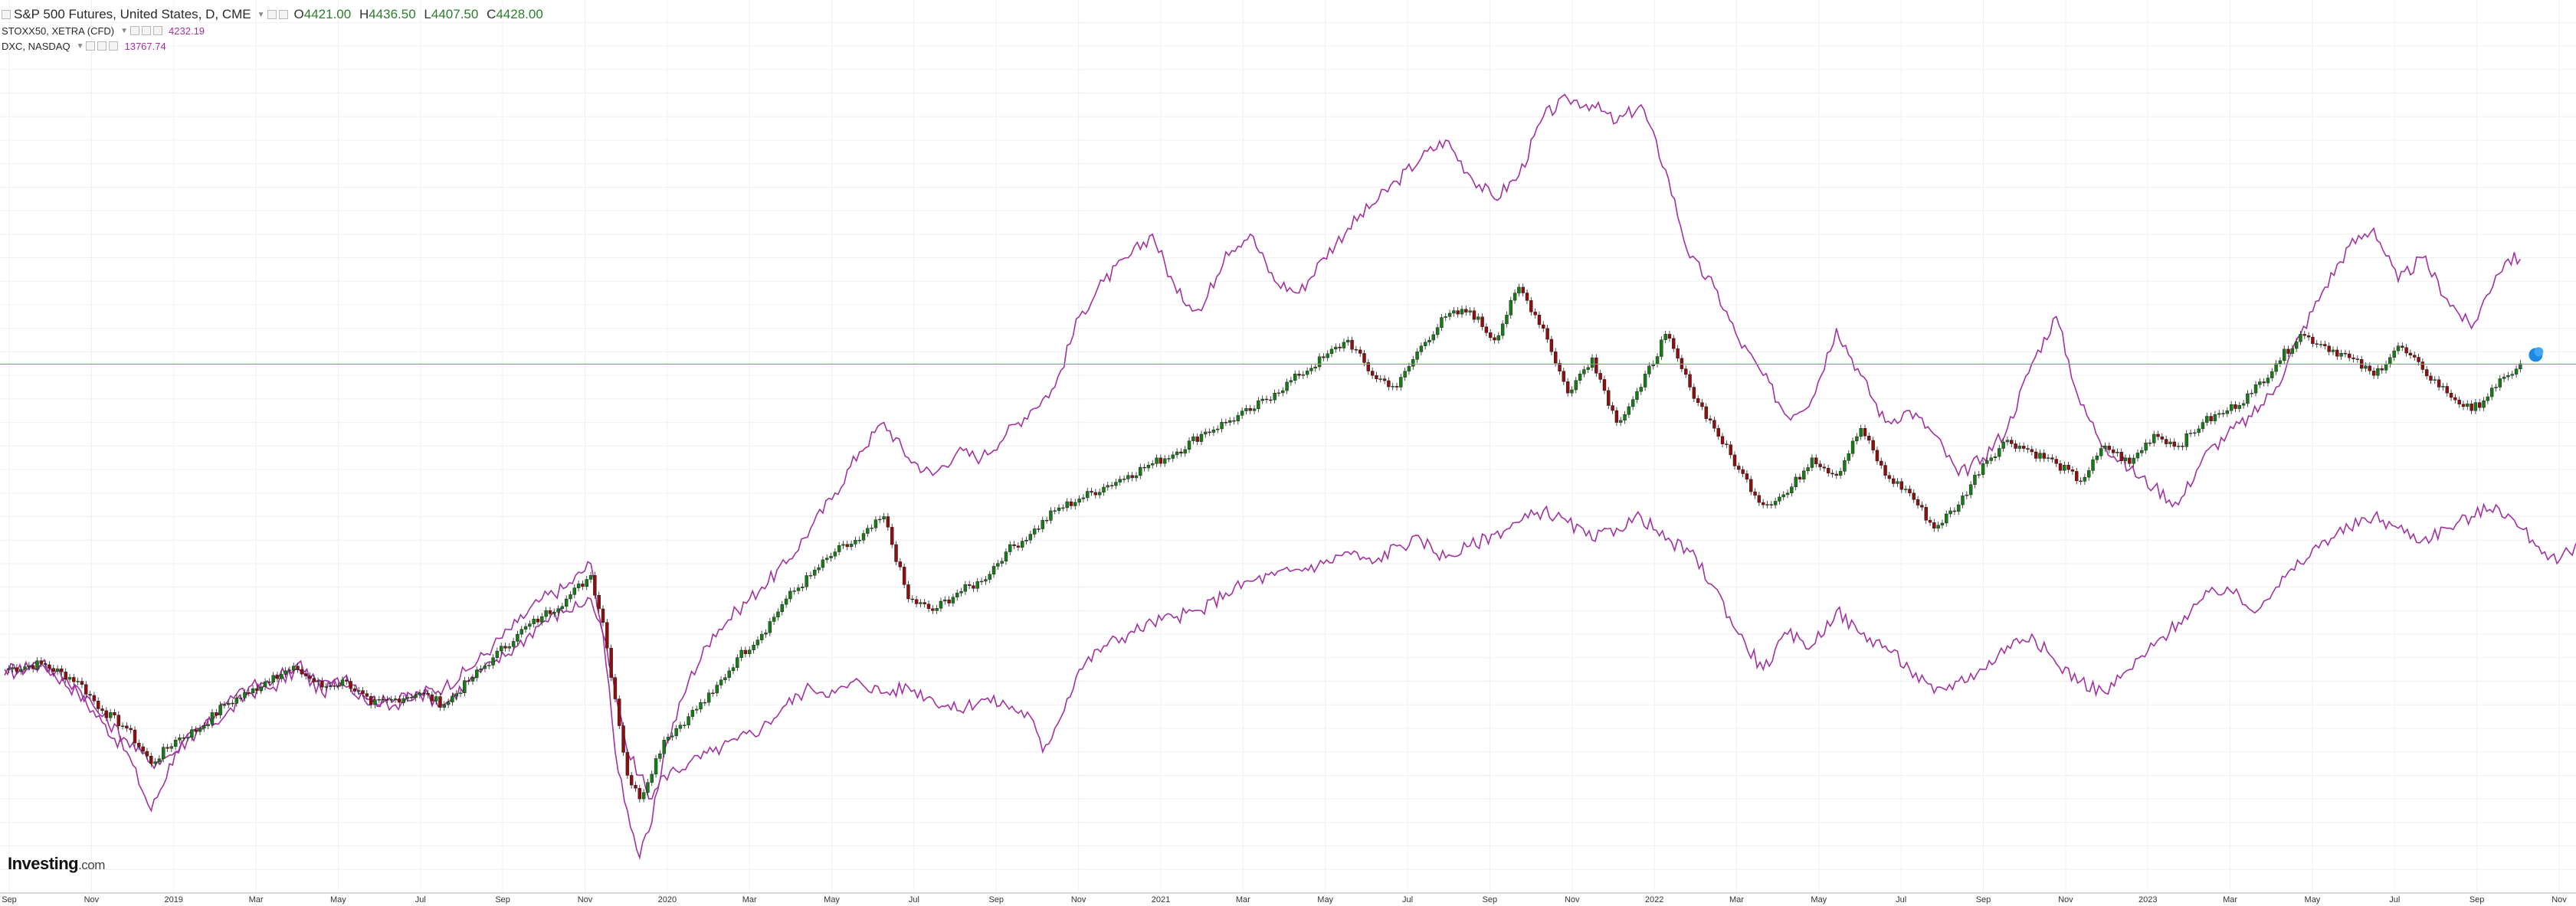  I want to click on x-tick-label: Mar, so click(1736, 899).